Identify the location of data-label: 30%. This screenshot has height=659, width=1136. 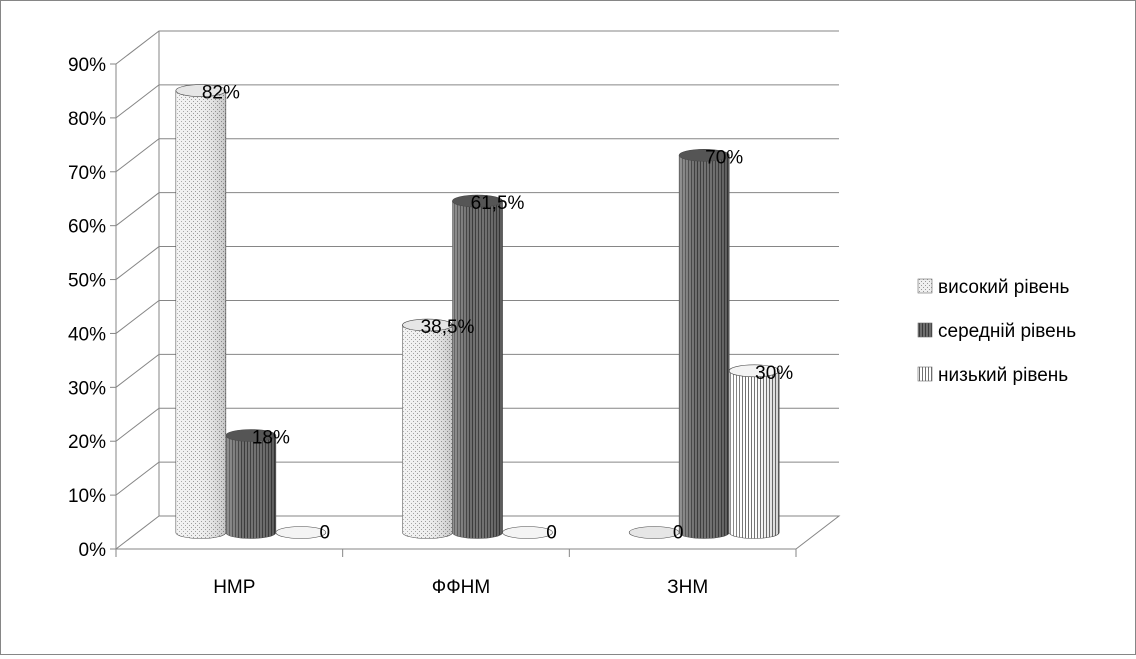
(774, 373).